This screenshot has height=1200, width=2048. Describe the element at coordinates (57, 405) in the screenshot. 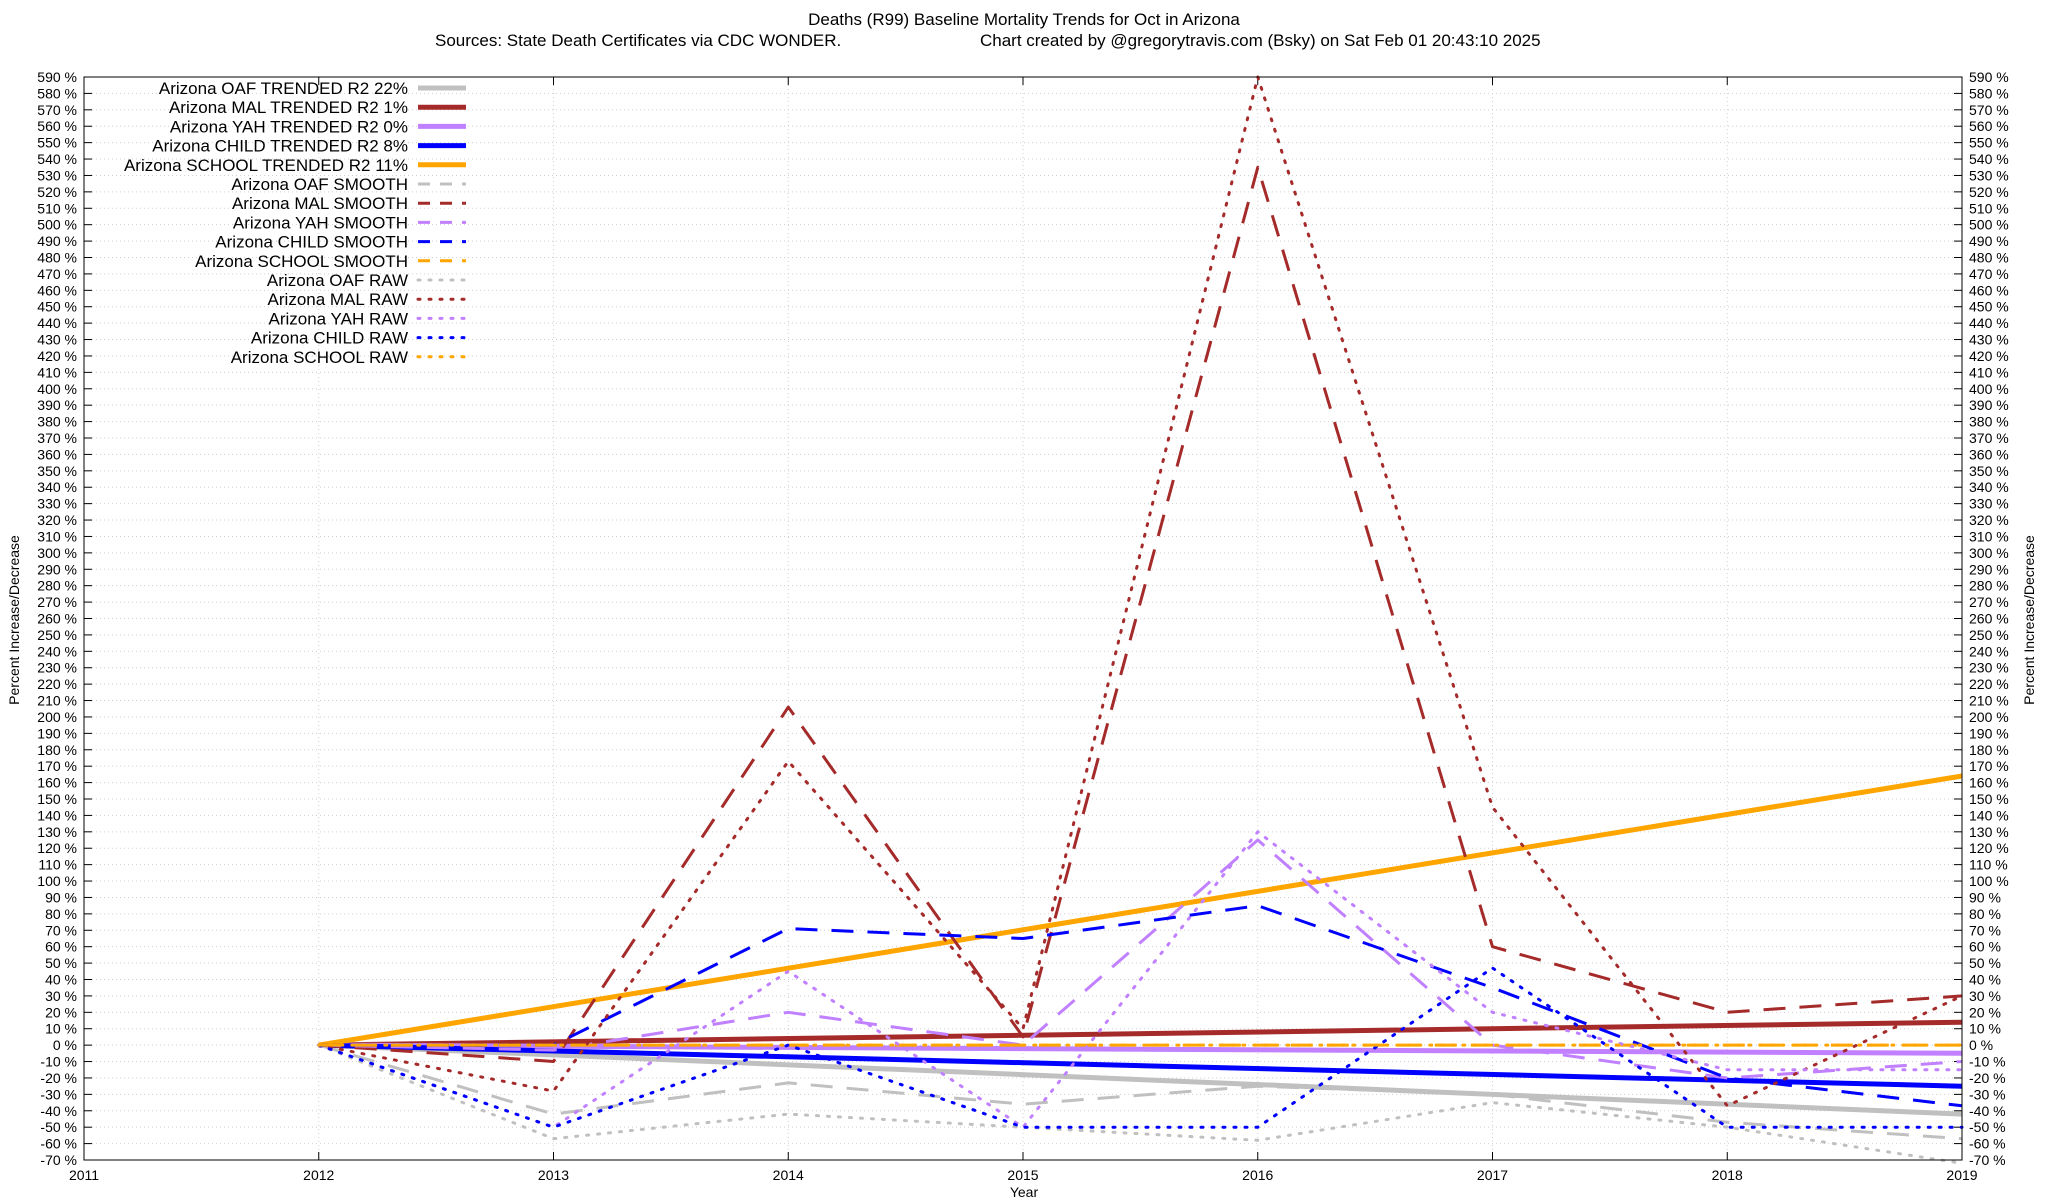

I see `y-tick-label-left: 390 %` at that location.